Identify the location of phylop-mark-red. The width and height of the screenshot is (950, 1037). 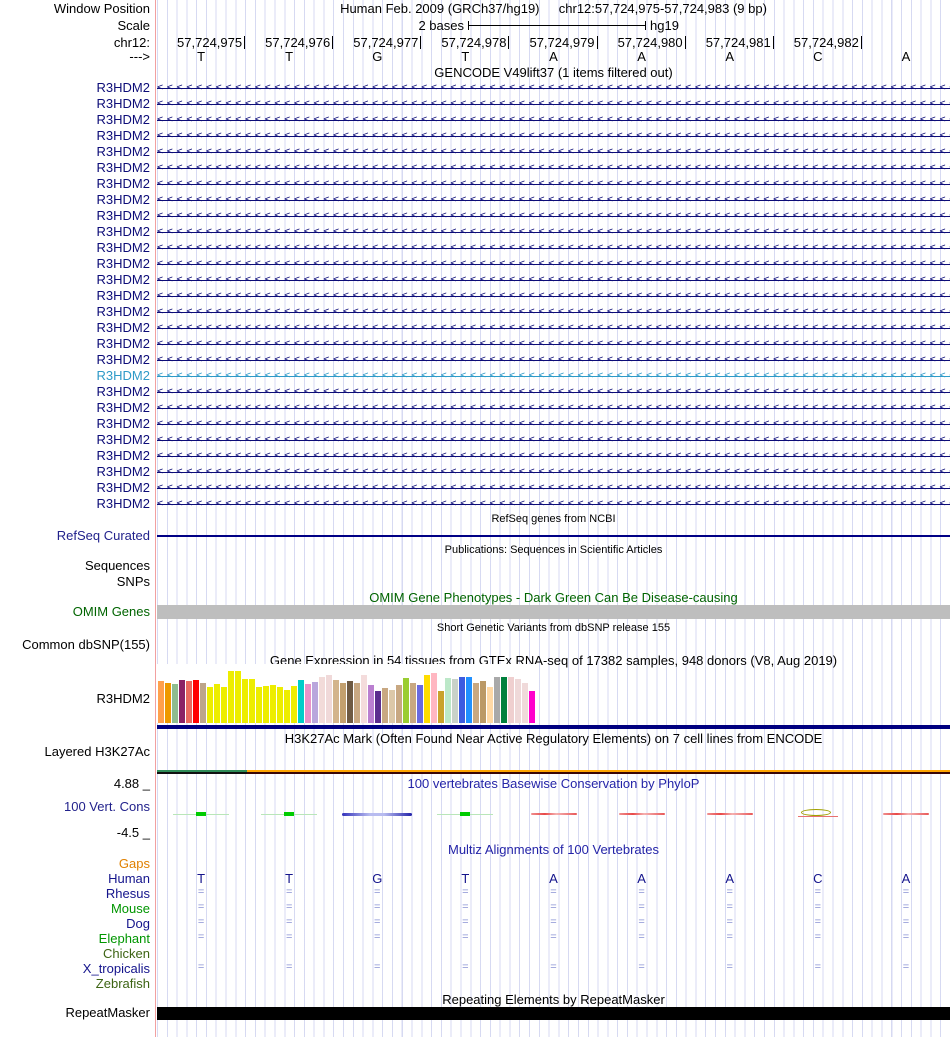
(642, 814).